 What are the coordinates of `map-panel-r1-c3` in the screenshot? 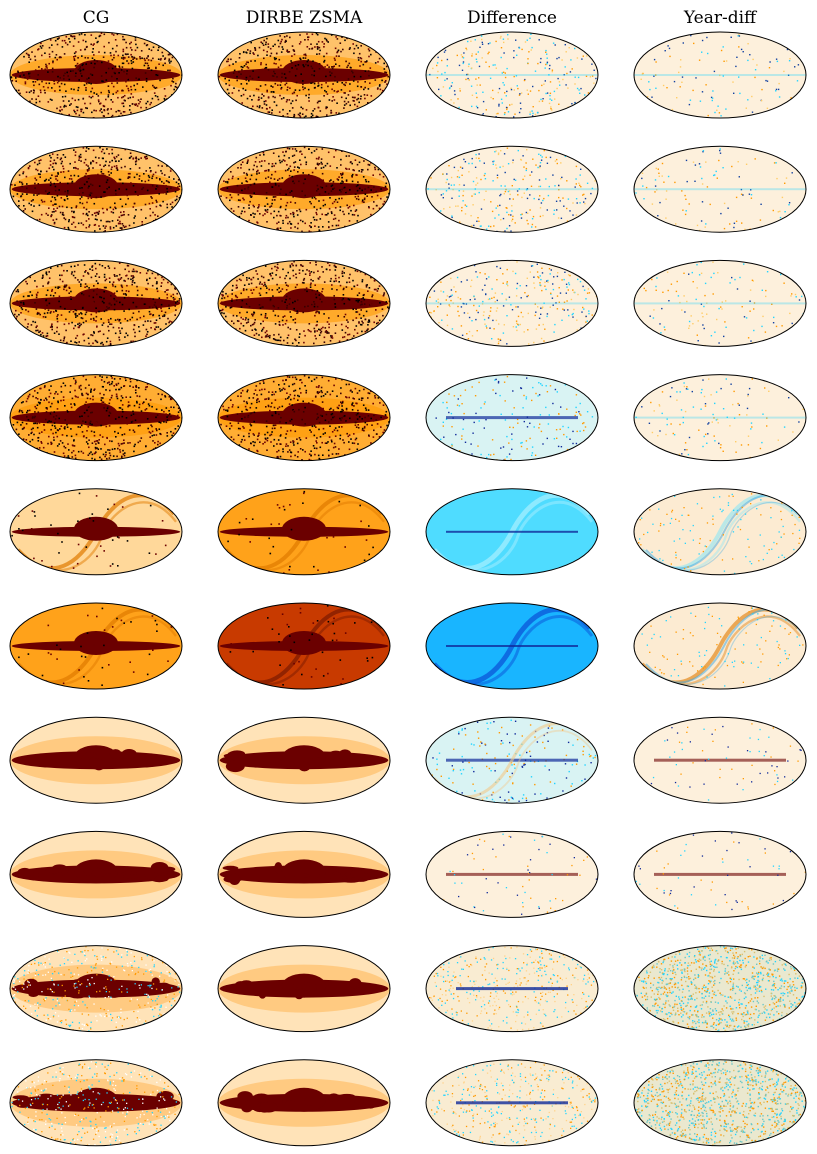 It's located at (512, 75).